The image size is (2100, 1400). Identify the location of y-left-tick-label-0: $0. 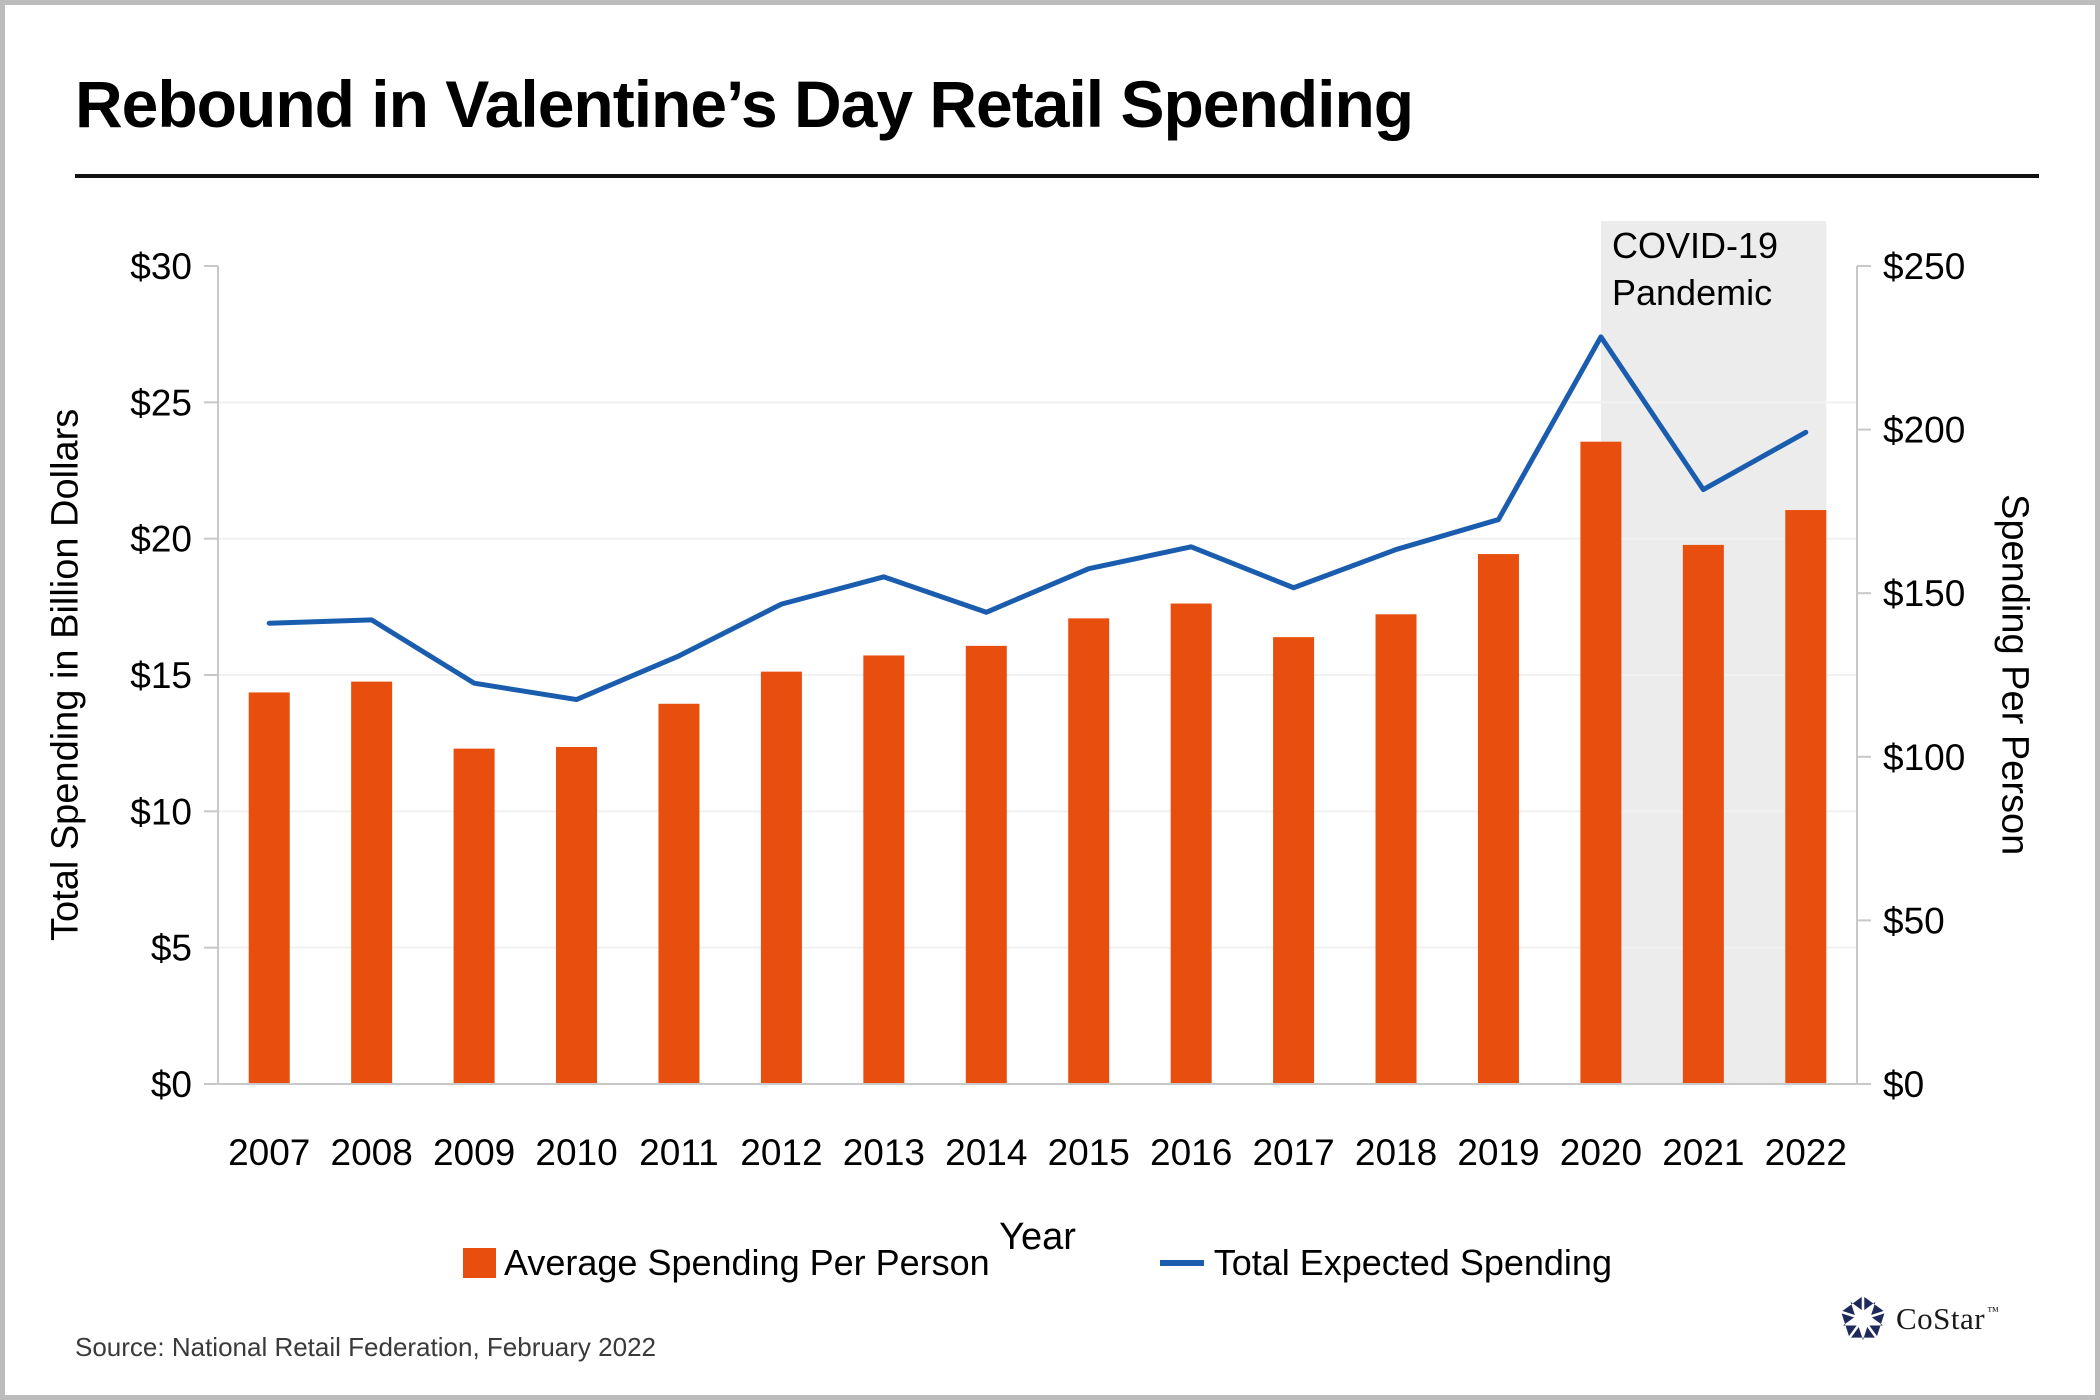
(171, 1084).